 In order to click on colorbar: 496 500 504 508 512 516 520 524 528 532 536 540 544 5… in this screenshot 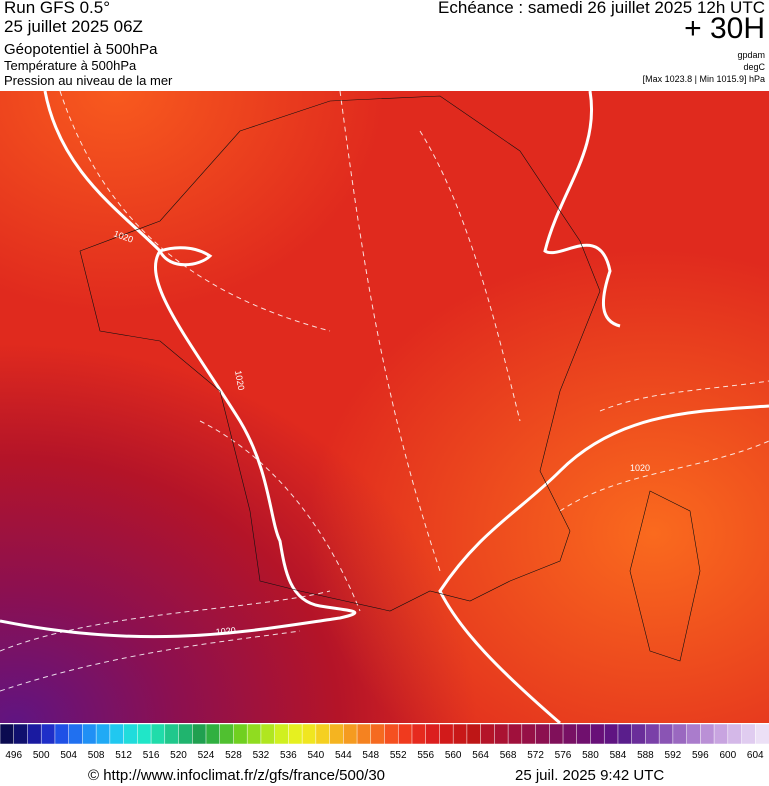, I will do `click(384, 742)`.